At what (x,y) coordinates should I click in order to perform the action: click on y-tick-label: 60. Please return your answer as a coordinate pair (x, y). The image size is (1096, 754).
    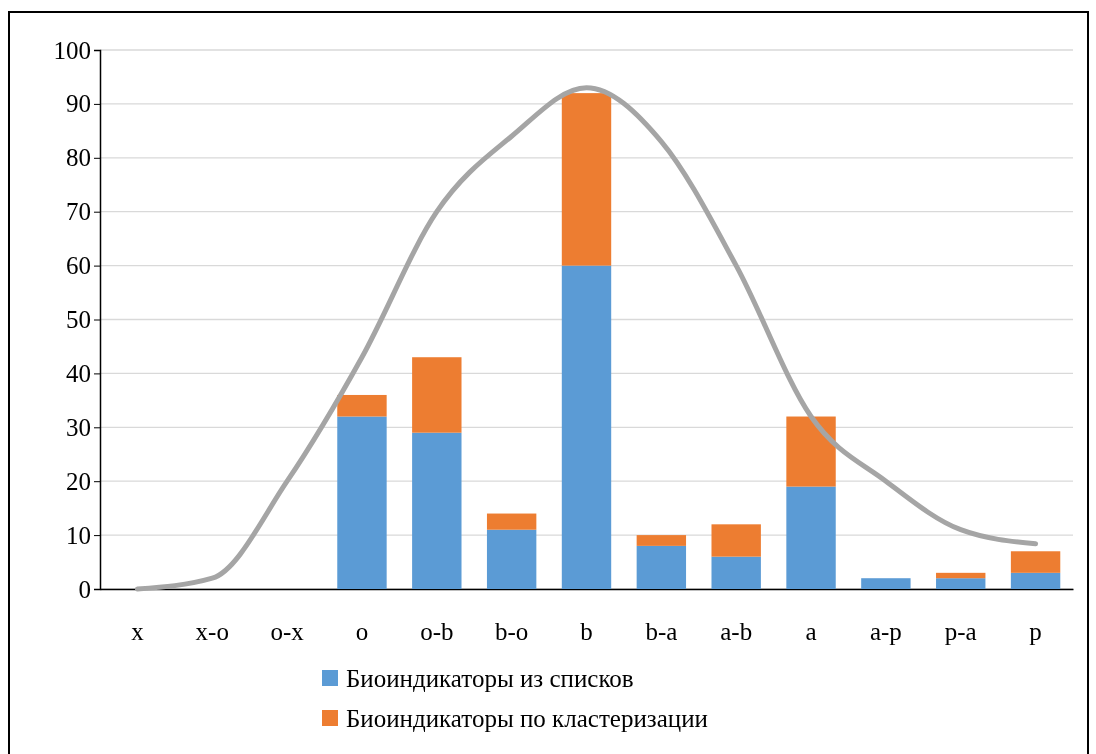
    Looking at the image, I should click on (78, 266).